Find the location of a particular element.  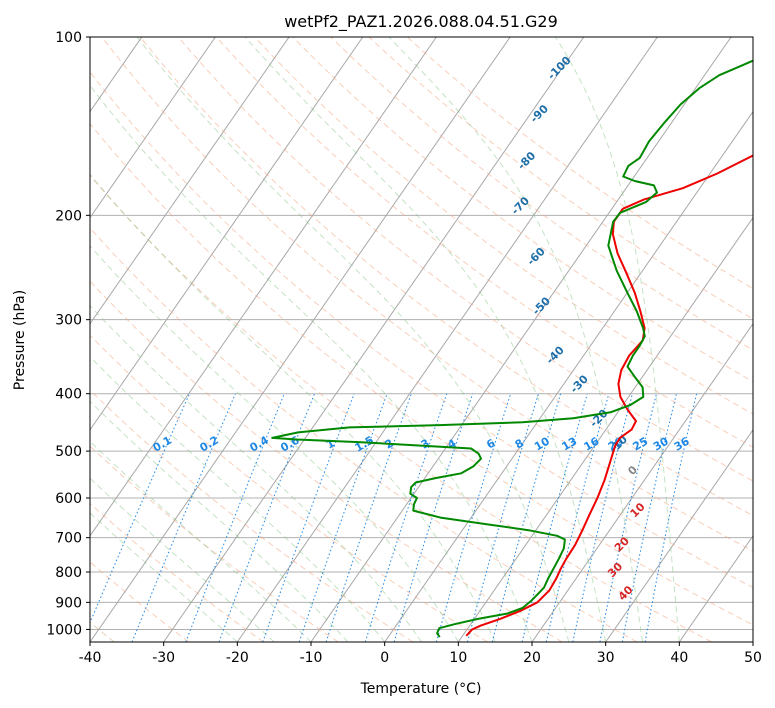

y-tick-label: 1000 is located at coordinates (64, 630).